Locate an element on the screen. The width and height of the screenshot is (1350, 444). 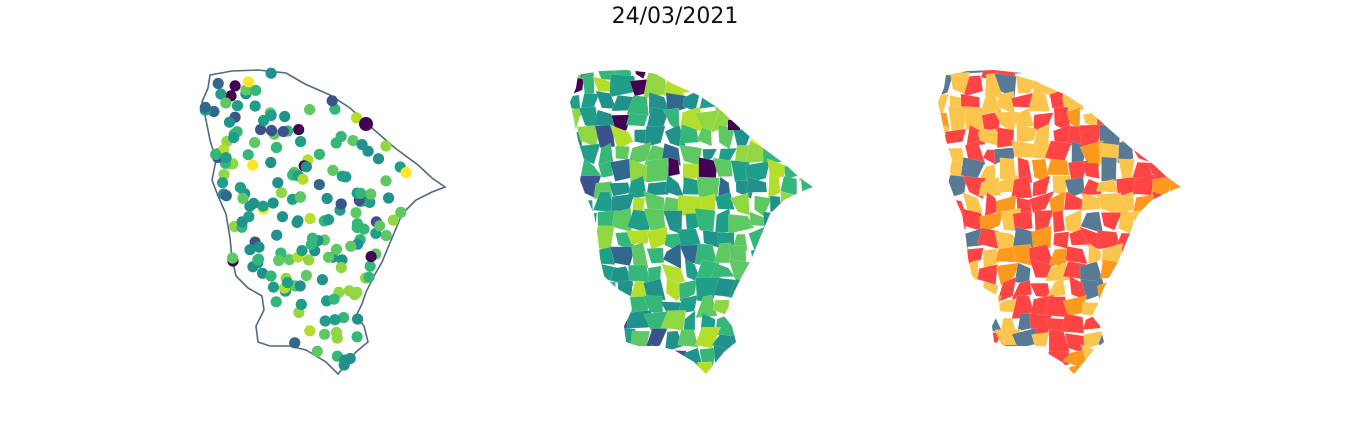
risk-choropleth-panel is located at coordinates (1072, 237).